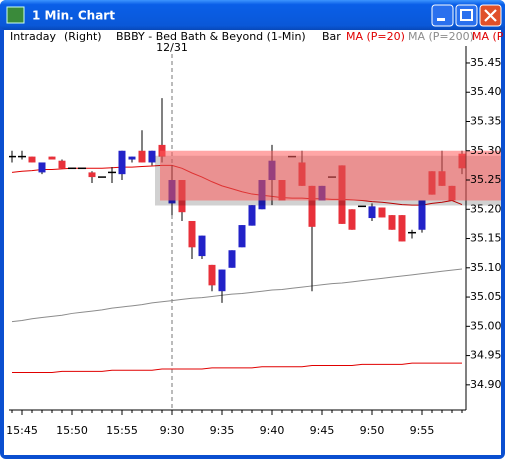 The image size is (505, 463). I want to click on legend-entry: MA (P=200), so click(441, 36).